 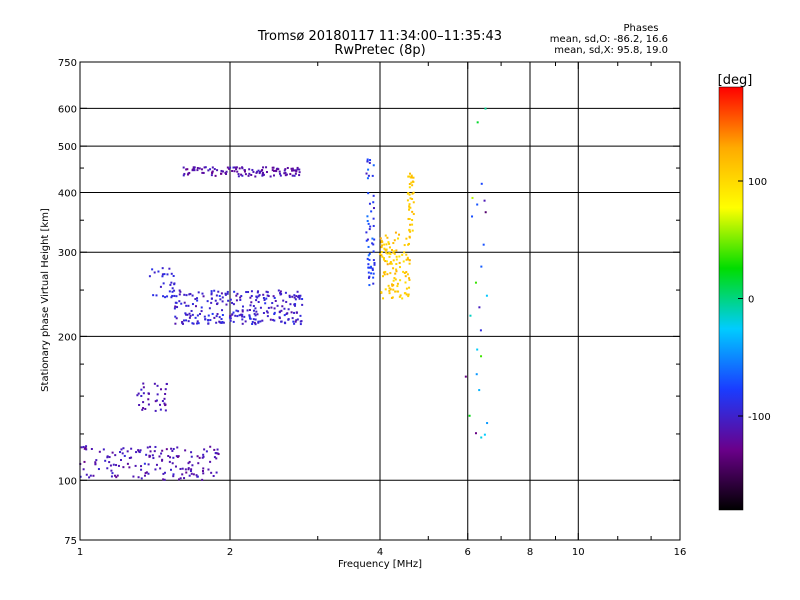 What do you see at coordinates (759, 417) in the screenshot?
I see `colorbar-tick-label: -100` at bounding box center [759, 417].